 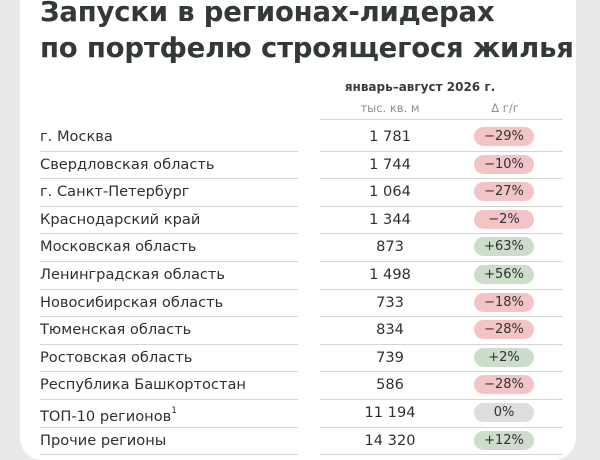 What do you see at coordinates (301, 193) in the screenshot?
I see `table-row: г. Санкт-Петербург 1 064 −27%` at bounding box center [301, 193].